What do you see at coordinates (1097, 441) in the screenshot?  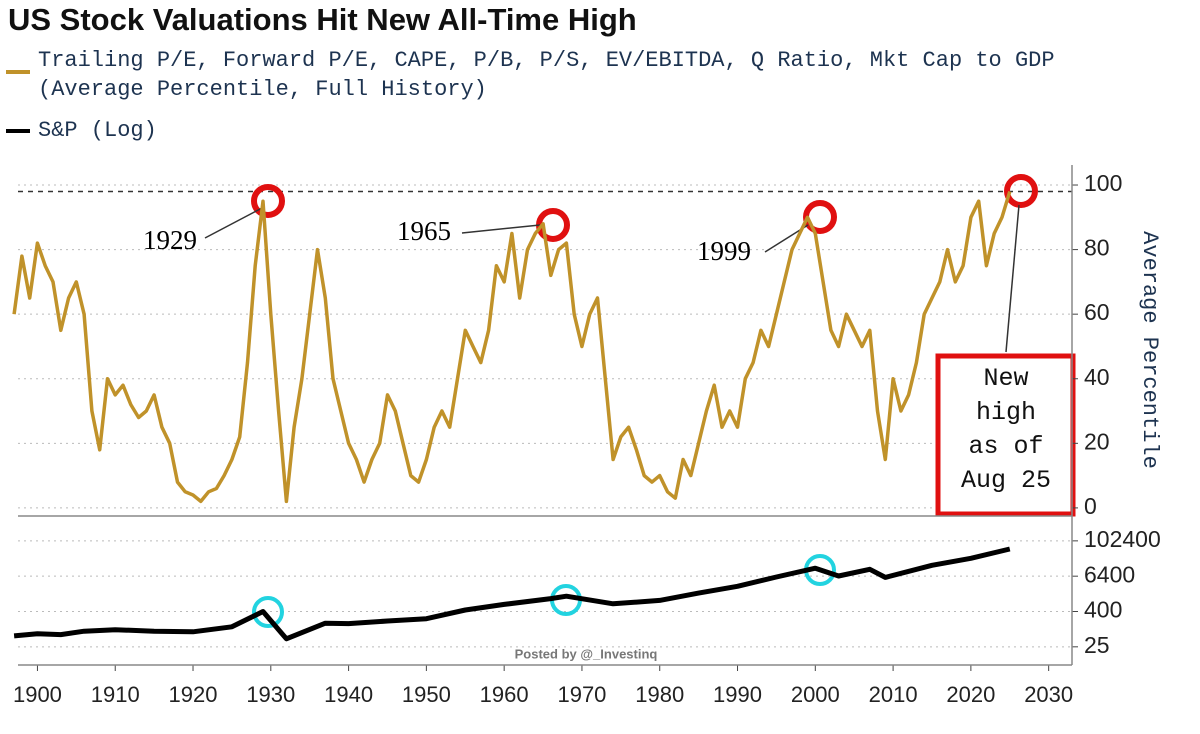 I see `y-tick-label: 20` at bounding box center [1097, 441].